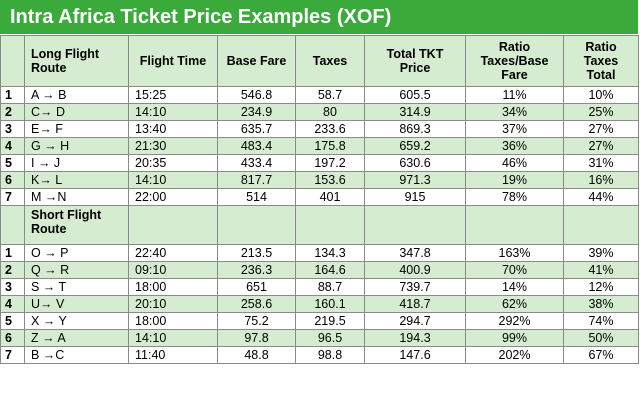 The width and height of the screenshot is (642, 403). I want to click on table-row: 6 K→ L 14:10 817.7 153.6 971.3 19% 16%, so click(319, 180).